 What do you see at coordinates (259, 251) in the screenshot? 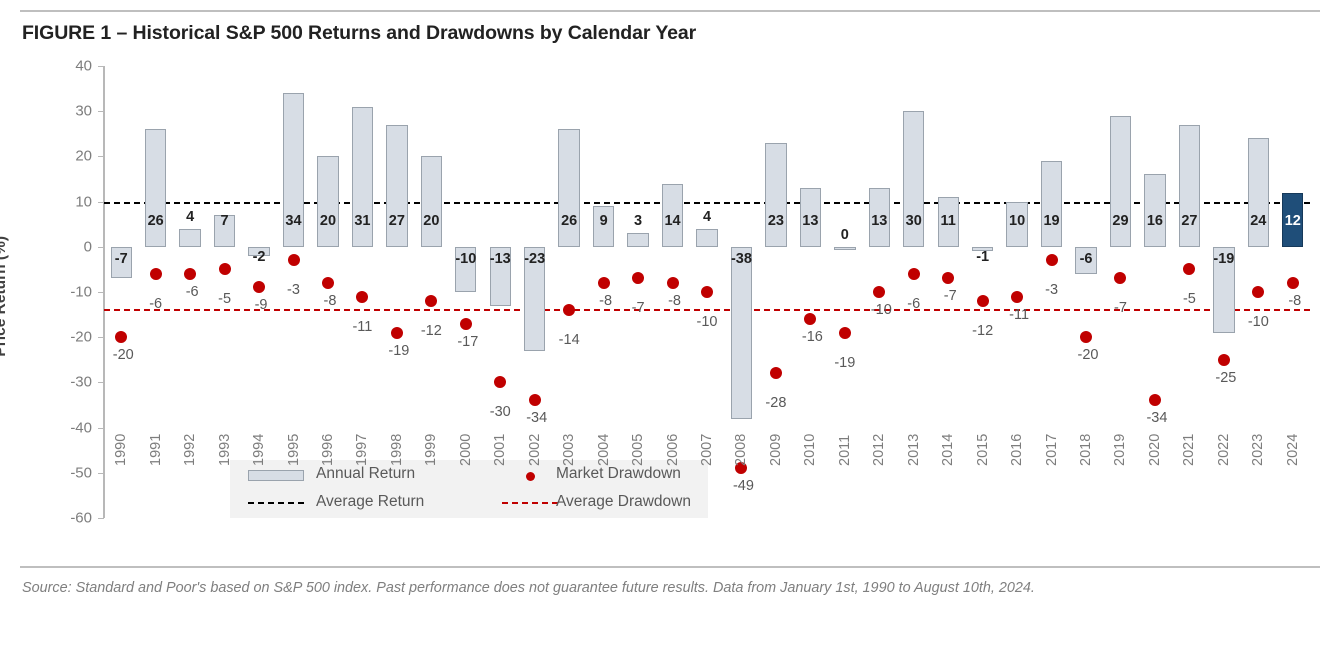
I see `bar-1994` at bounding box center [259, 251].